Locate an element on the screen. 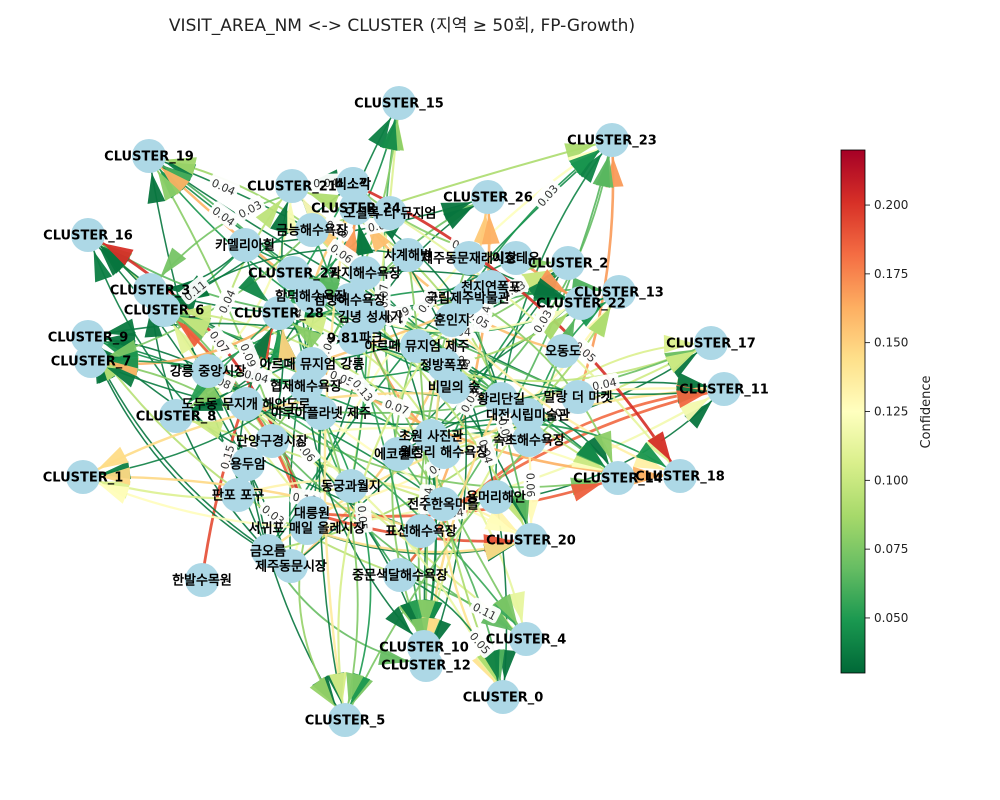 This screenshot has width=1000, height=800. place-node-label: 동궁과월지 is located at coordinates (351, 487).